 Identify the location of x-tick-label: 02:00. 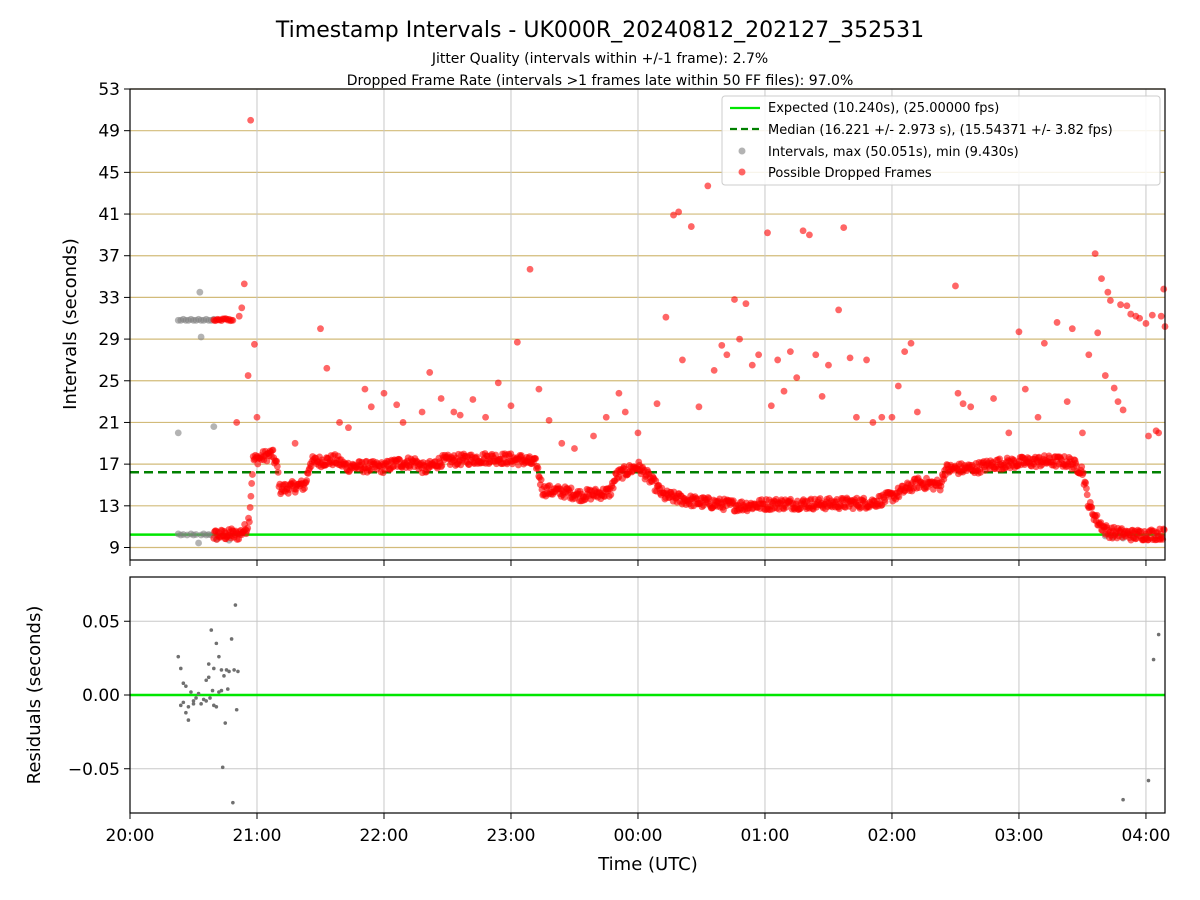
(891, 836).